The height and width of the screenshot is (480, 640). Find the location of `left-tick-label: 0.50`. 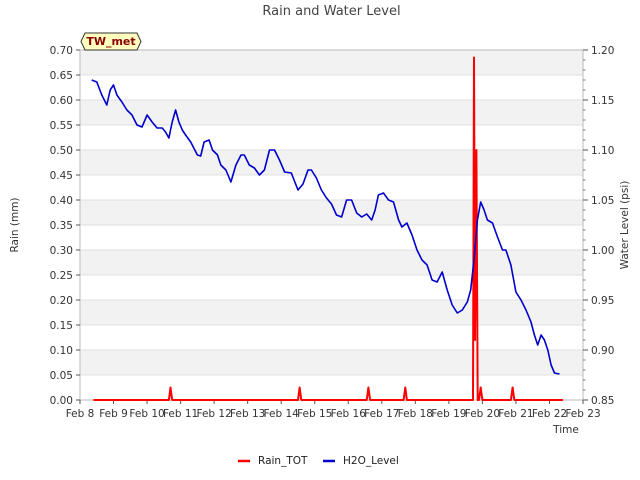

left-tick-label: 0.50 is located at coordinates (61, 151).